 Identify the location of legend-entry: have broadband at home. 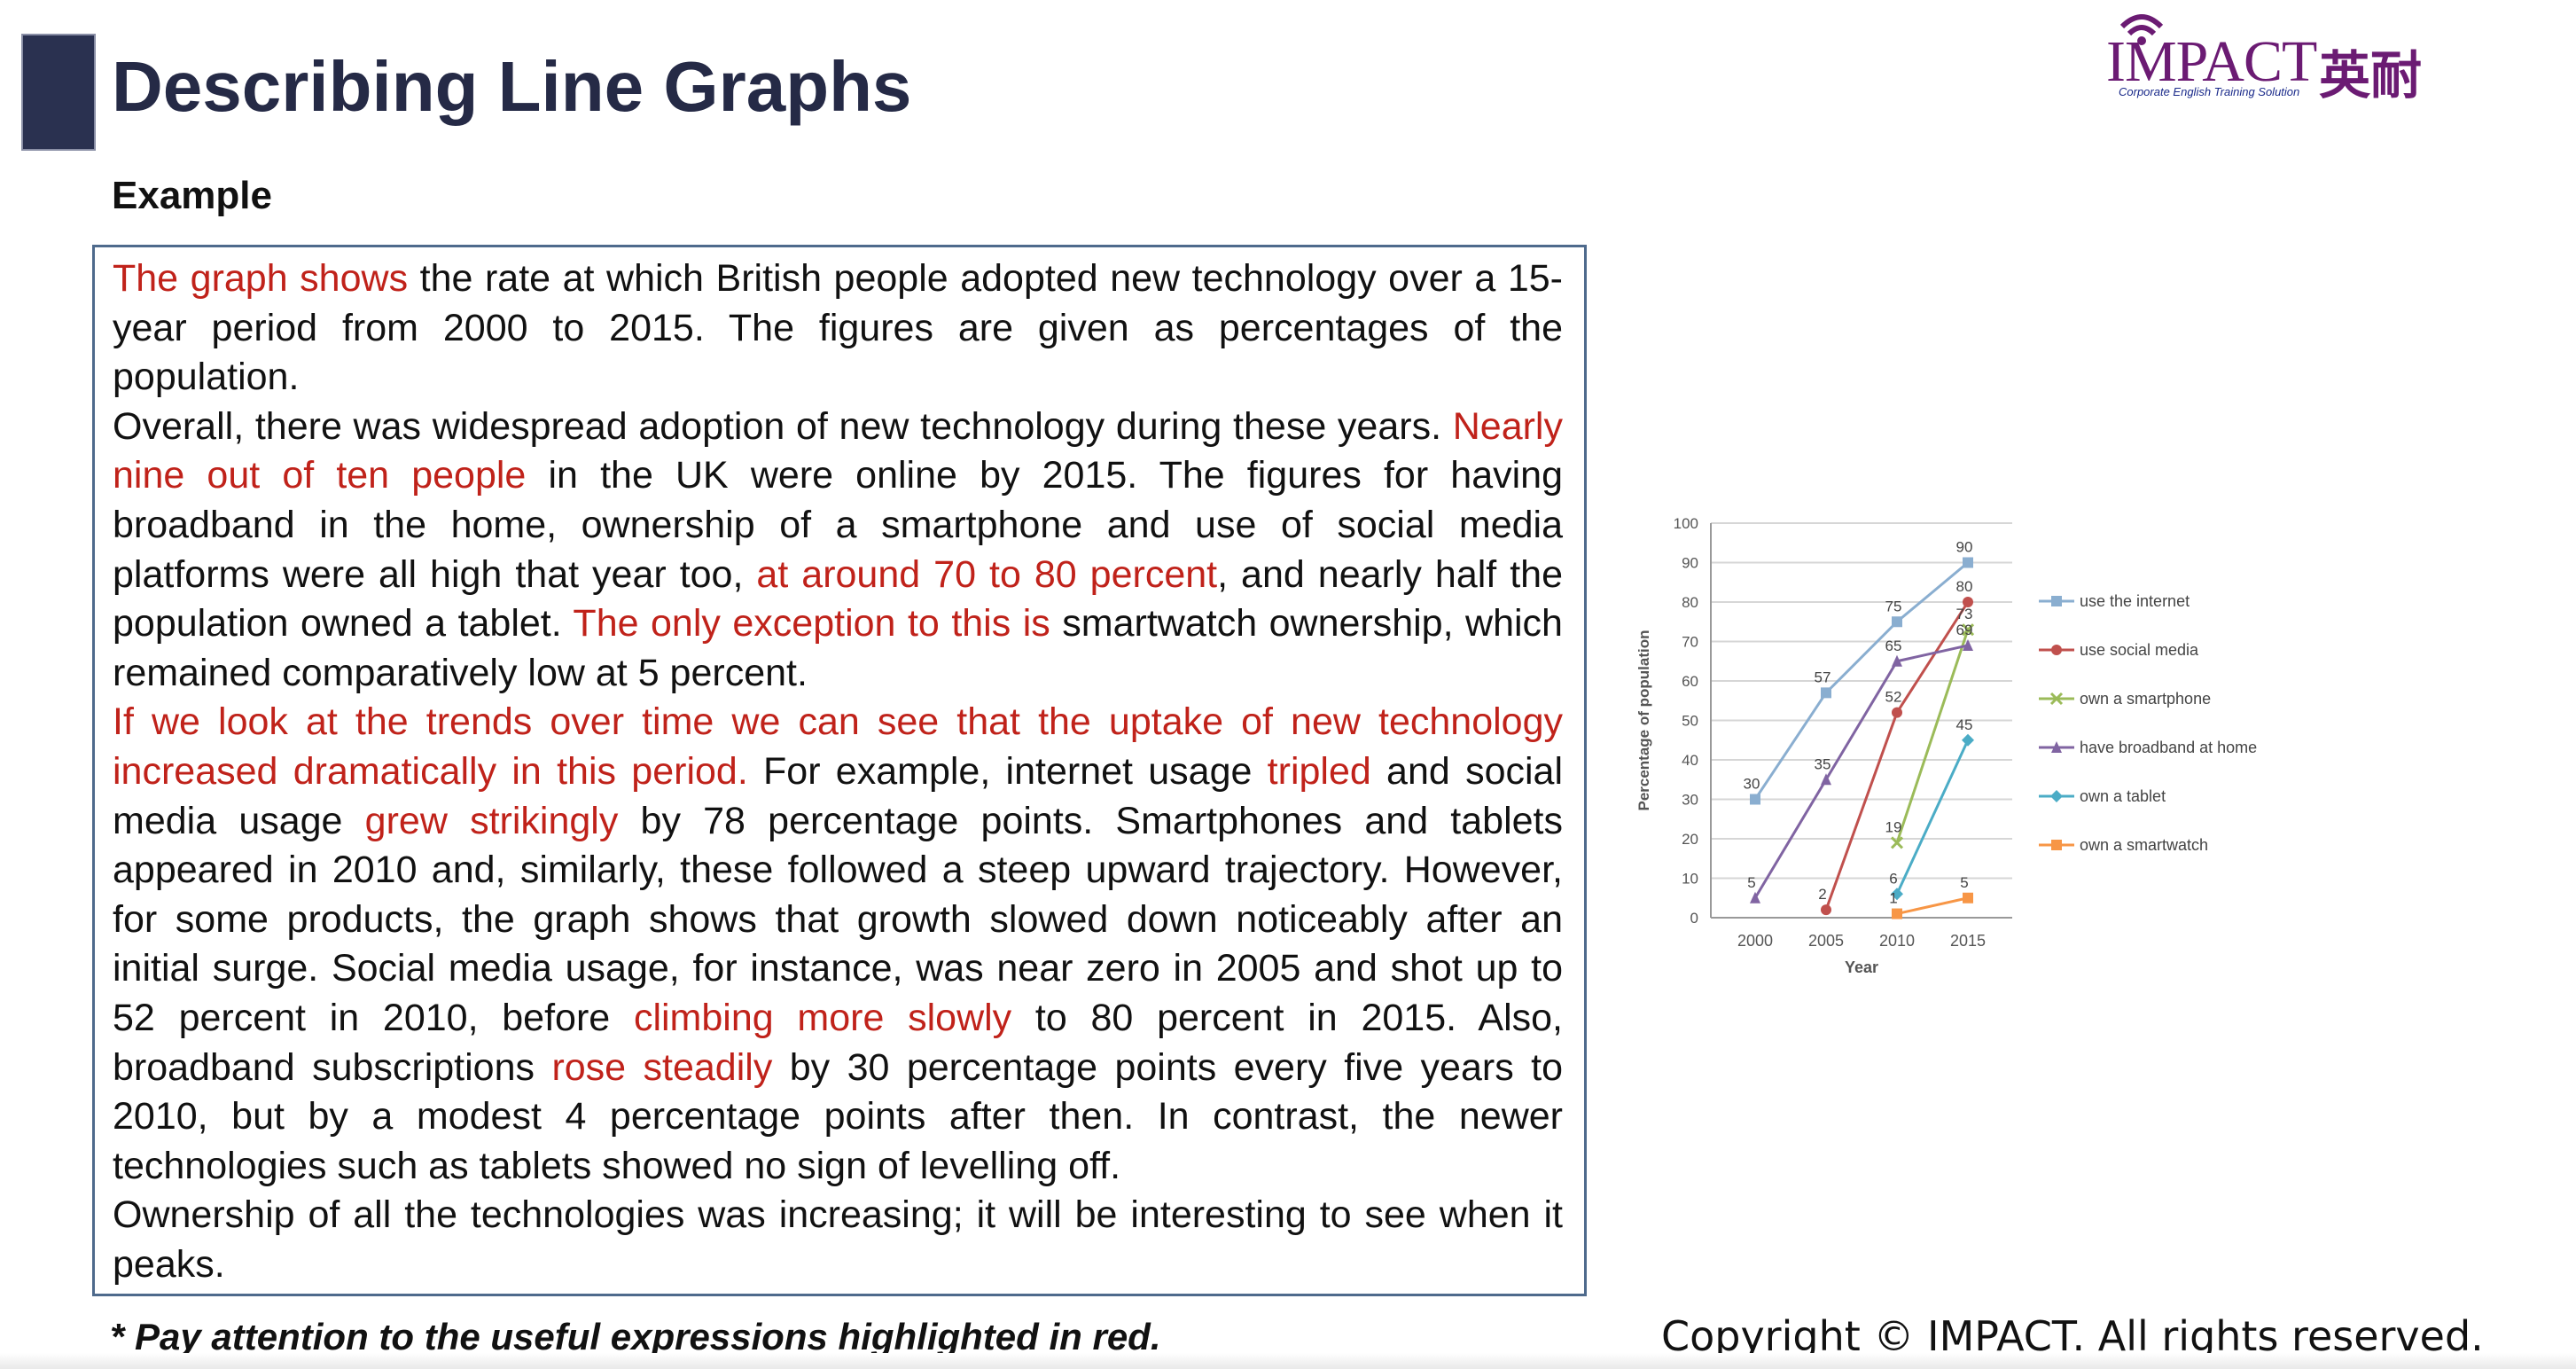
(2168, 747).